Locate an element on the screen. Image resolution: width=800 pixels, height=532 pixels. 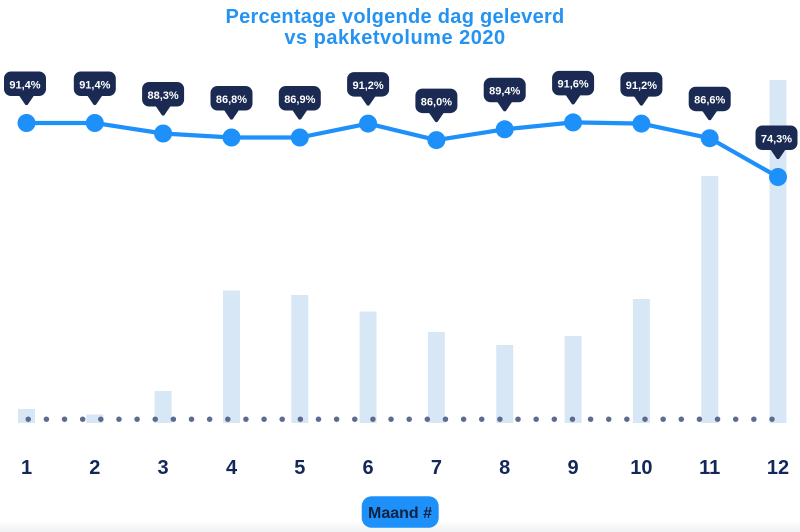
svg-text: 86,6% is located at coordinates (709, 101).